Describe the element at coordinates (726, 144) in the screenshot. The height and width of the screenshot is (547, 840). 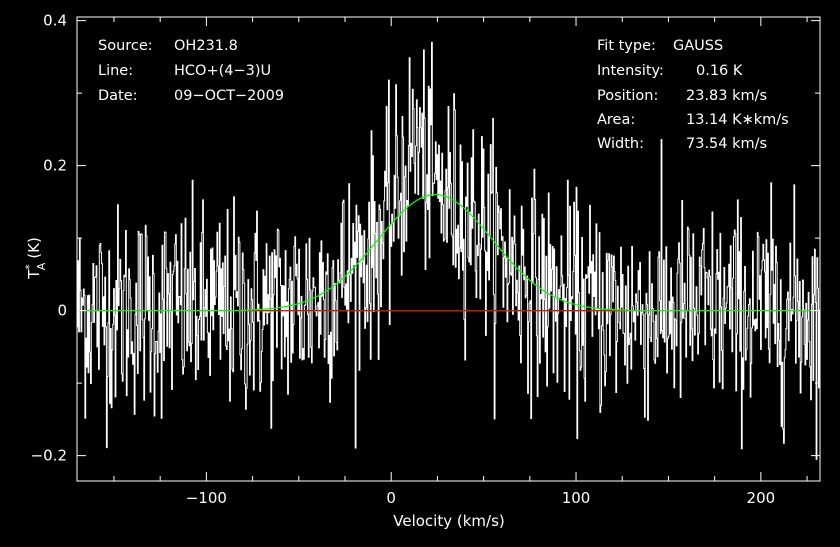
I see `width-value: 73.54 km/s` at that location.